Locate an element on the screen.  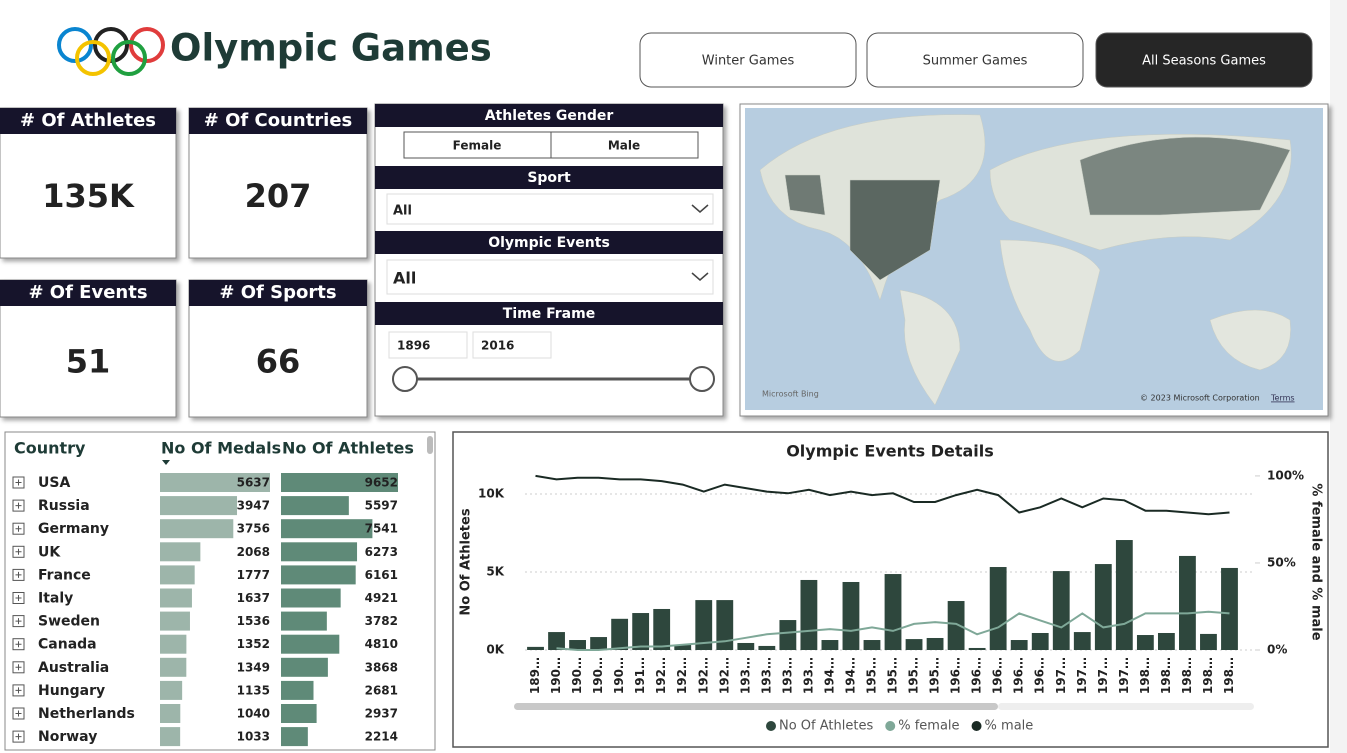
chart-scrollbar is located at coordinates (756, 706).